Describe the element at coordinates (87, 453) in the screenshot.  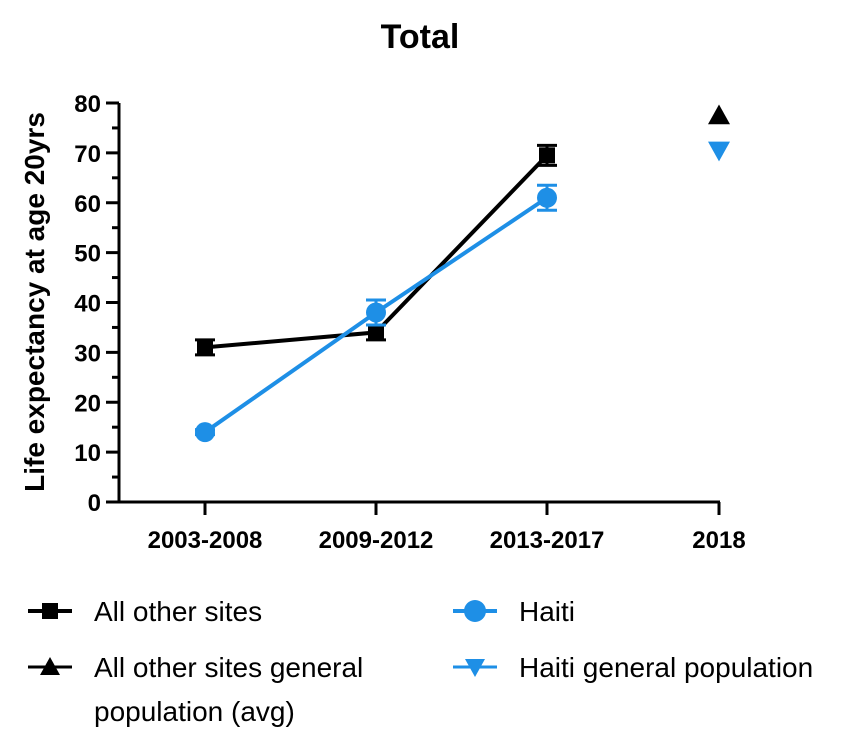
I see `y-tick-label: 10` at that location.